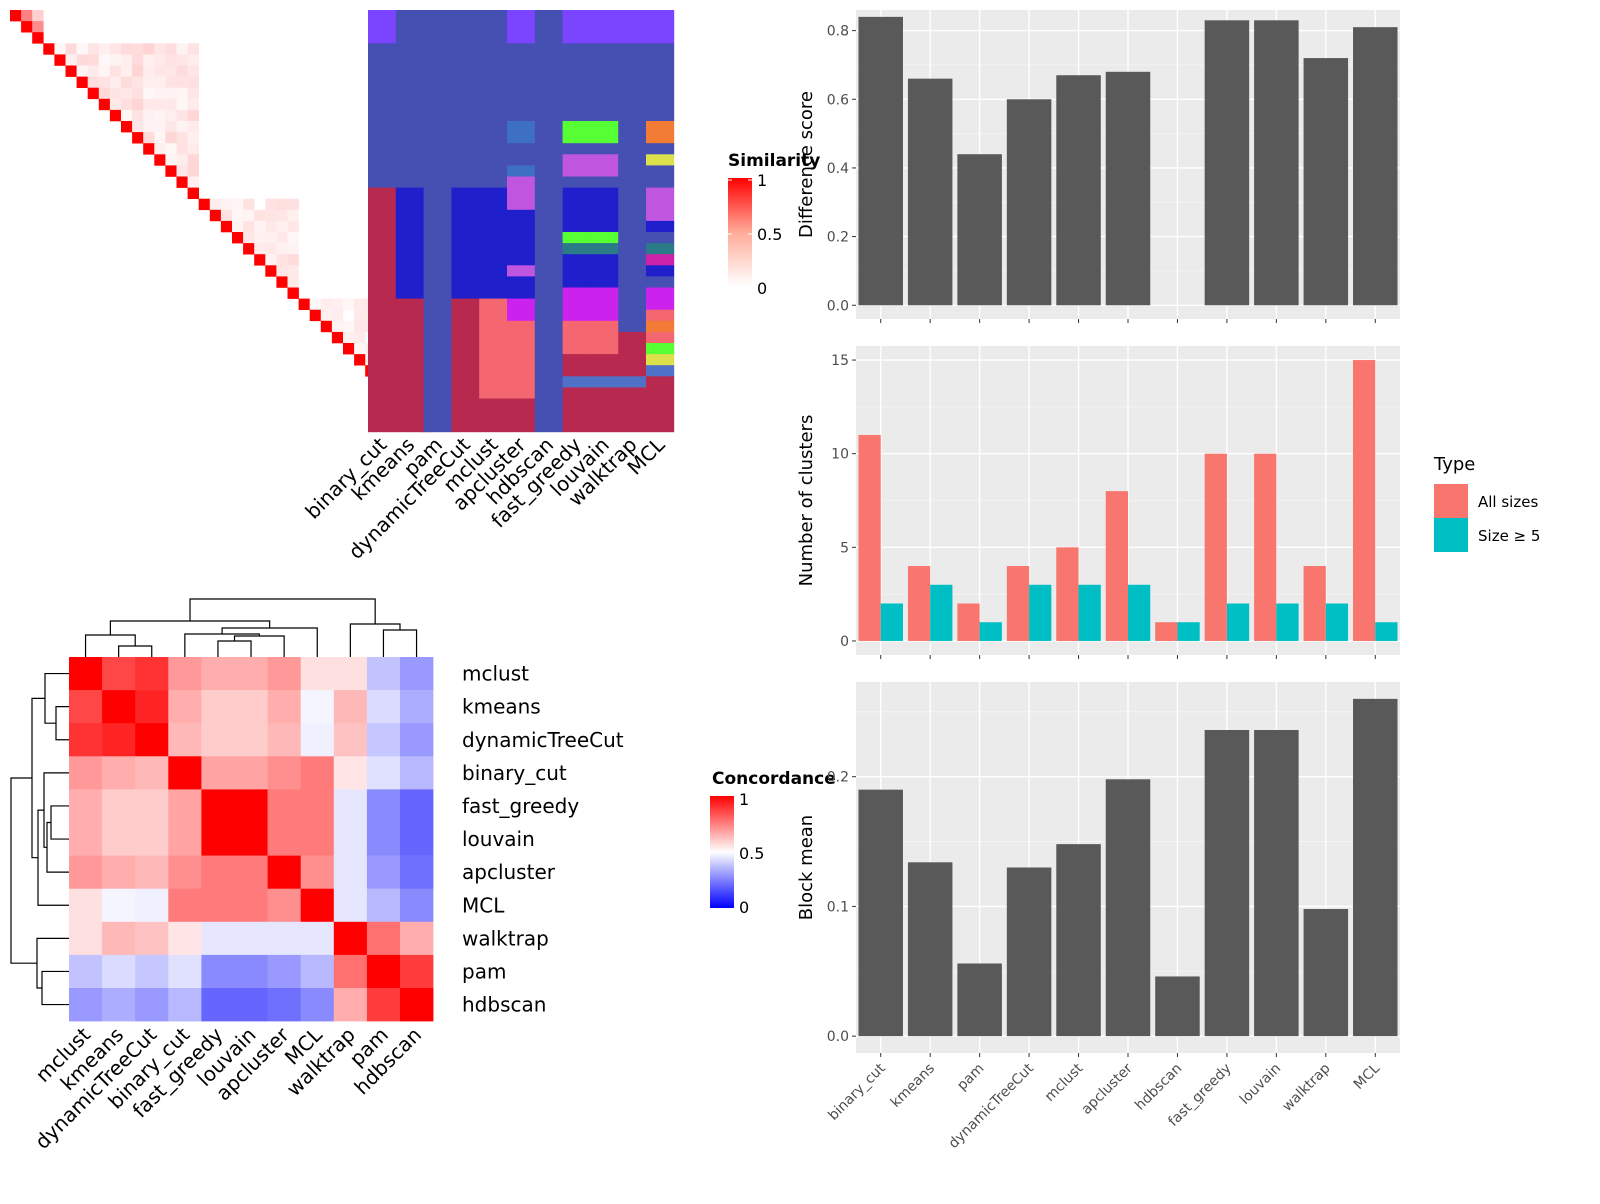 This screenshot has height=1204, width=1600. I want to click on legend-tick-label: 0.5, so click(751, 853).